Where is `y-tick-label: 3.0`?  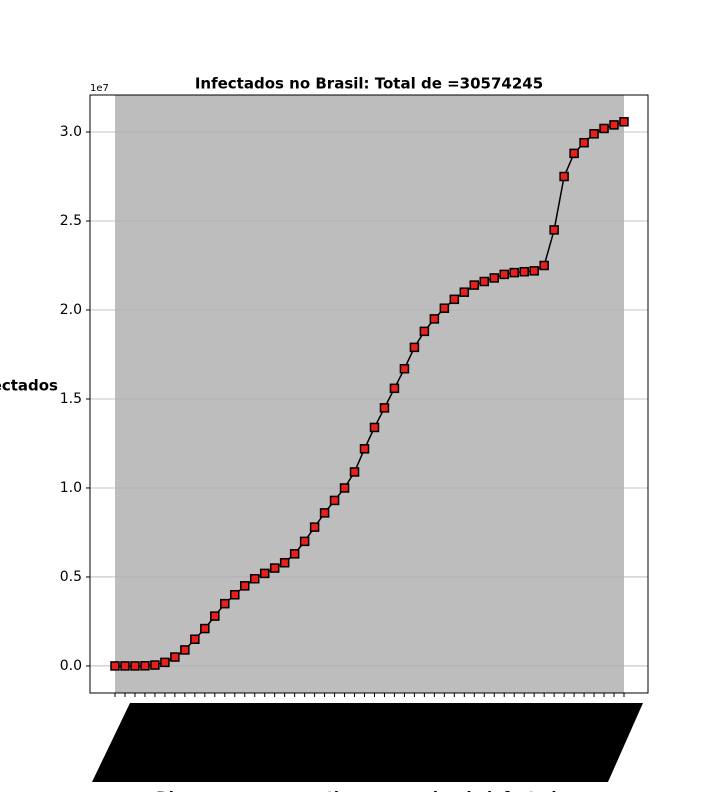
y-tick-label: 3.0 is located at coordinates (71, 132).